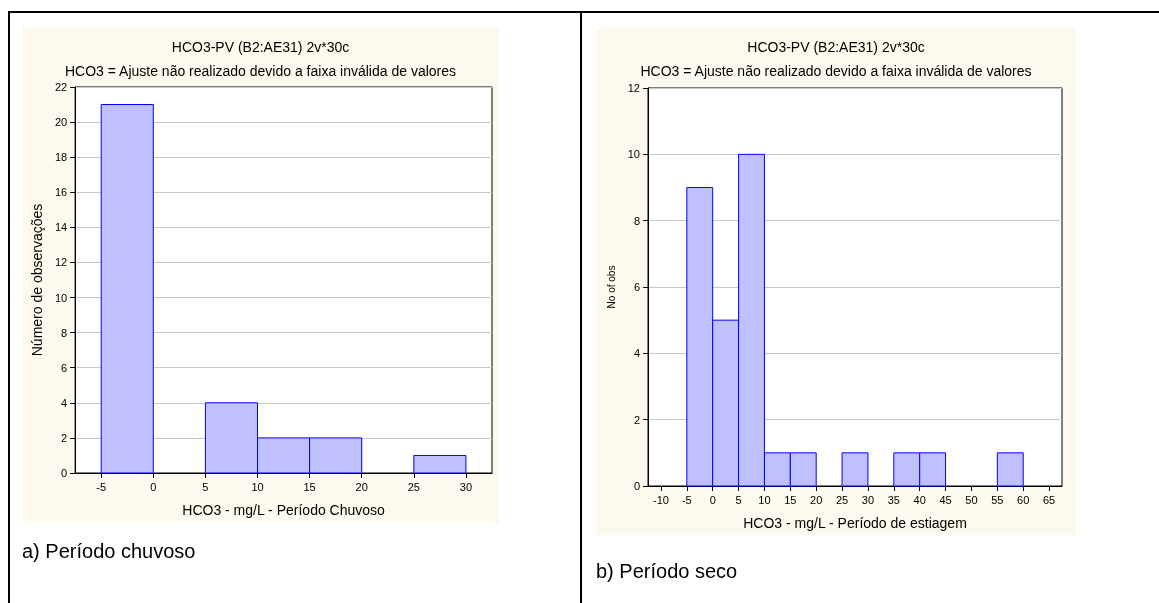 The image size is (1159, 603). What do you see at coordinates (971, 499) in the screenshot?
I see `x-tick-label: 50` at bounding box center [971, 499].